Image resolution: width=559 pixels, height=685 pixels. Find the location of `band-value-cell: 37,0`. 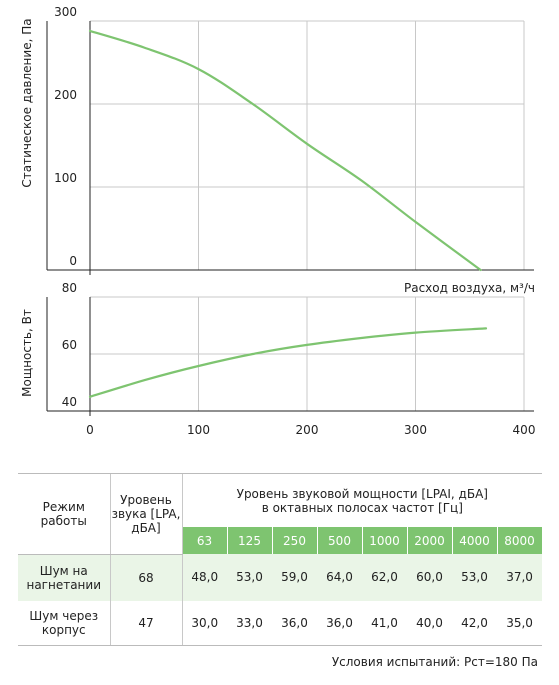

band-value-cell: 37,0 is located at coordinates (520, 577).